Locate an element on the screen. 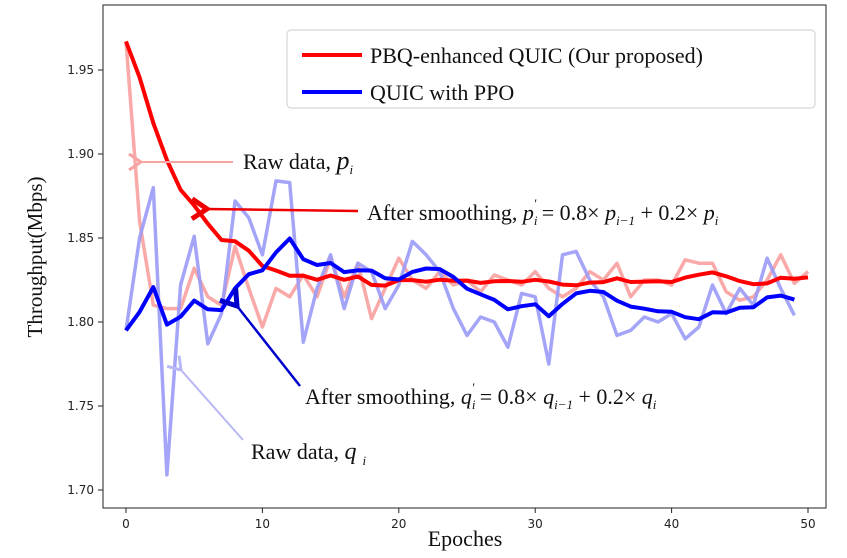  legend-label-pbq: PBQ-enhanced QUIC (Our proposed) is located at coordinates (536, 55).